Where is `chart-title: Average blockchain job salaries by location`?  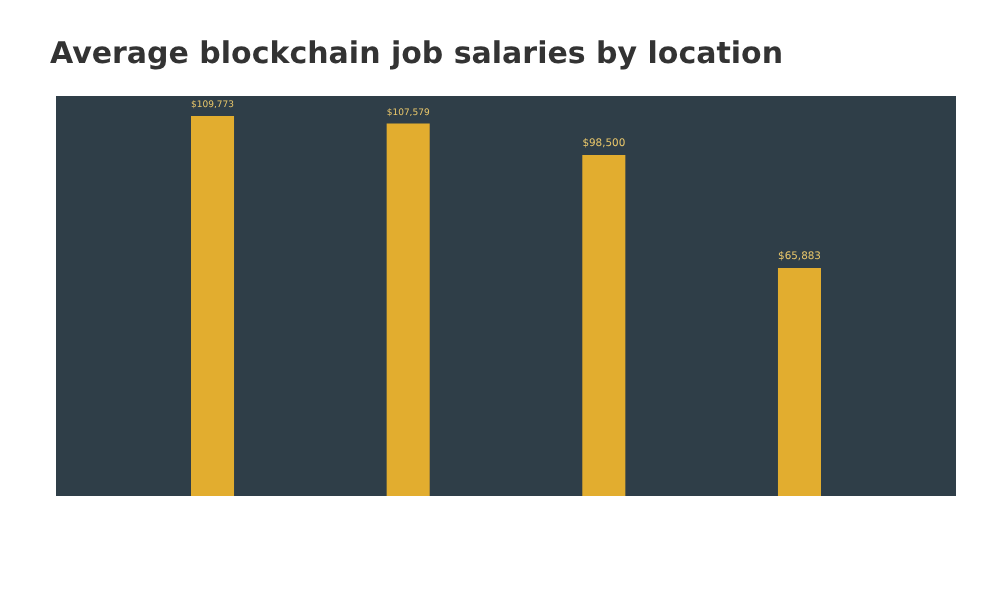
chart-title: Average blockchain job salaries by location is located at coordinates (417, 53).